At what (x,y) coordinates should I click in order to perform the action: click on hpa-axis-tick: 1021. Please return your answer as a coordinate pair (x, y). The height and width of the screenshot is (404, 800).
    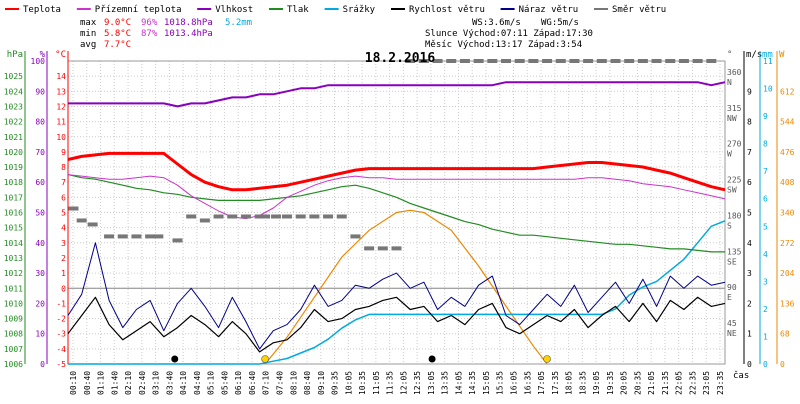
    Looking at the image, I should click on (13, 137).